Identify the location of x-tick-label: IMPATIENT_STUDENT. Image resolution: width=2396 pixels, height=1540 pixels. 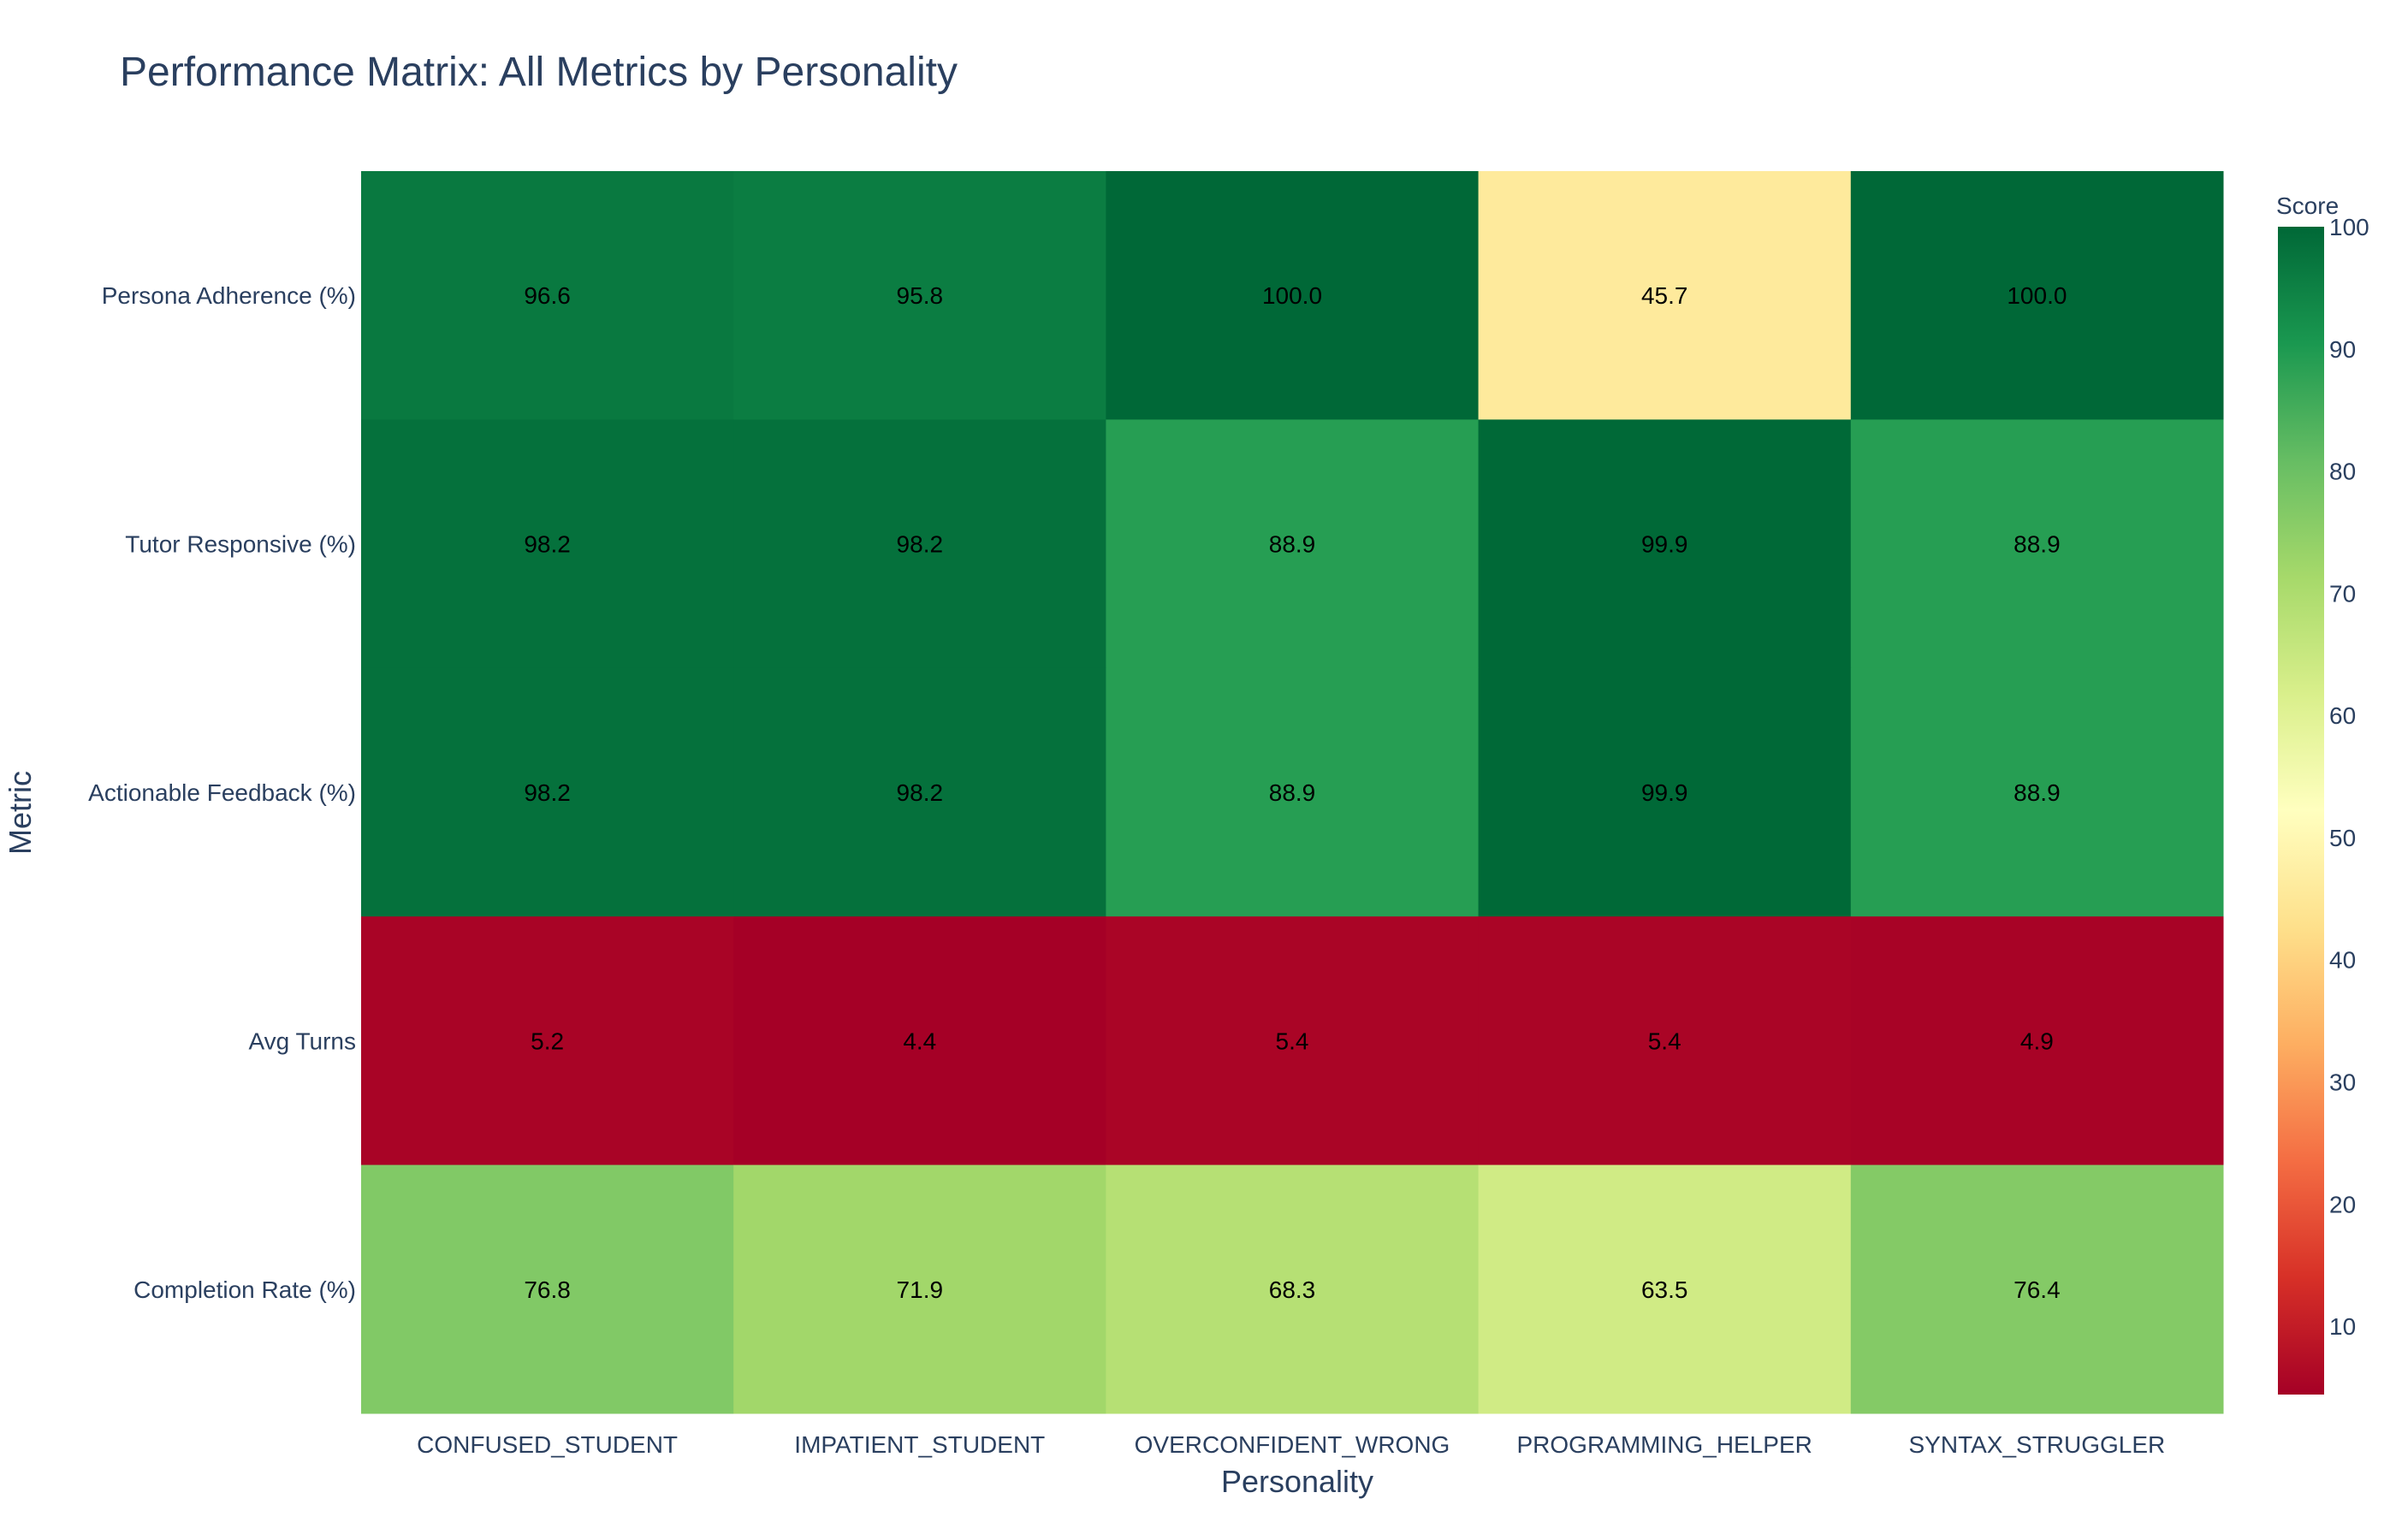
(919, 1444).